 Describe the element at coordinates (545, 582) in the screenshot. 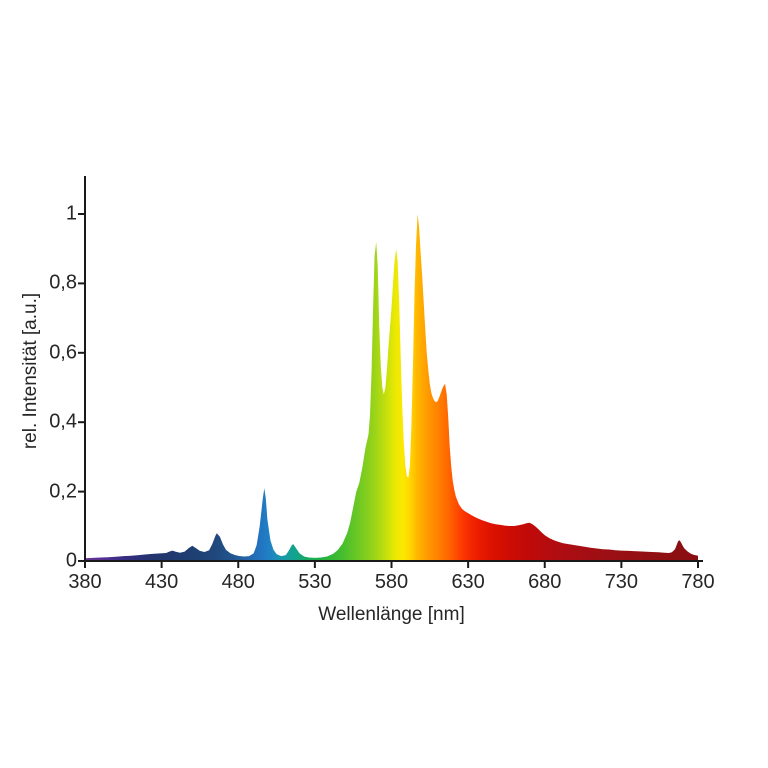

I see `x-tick-label: 680` at that location.